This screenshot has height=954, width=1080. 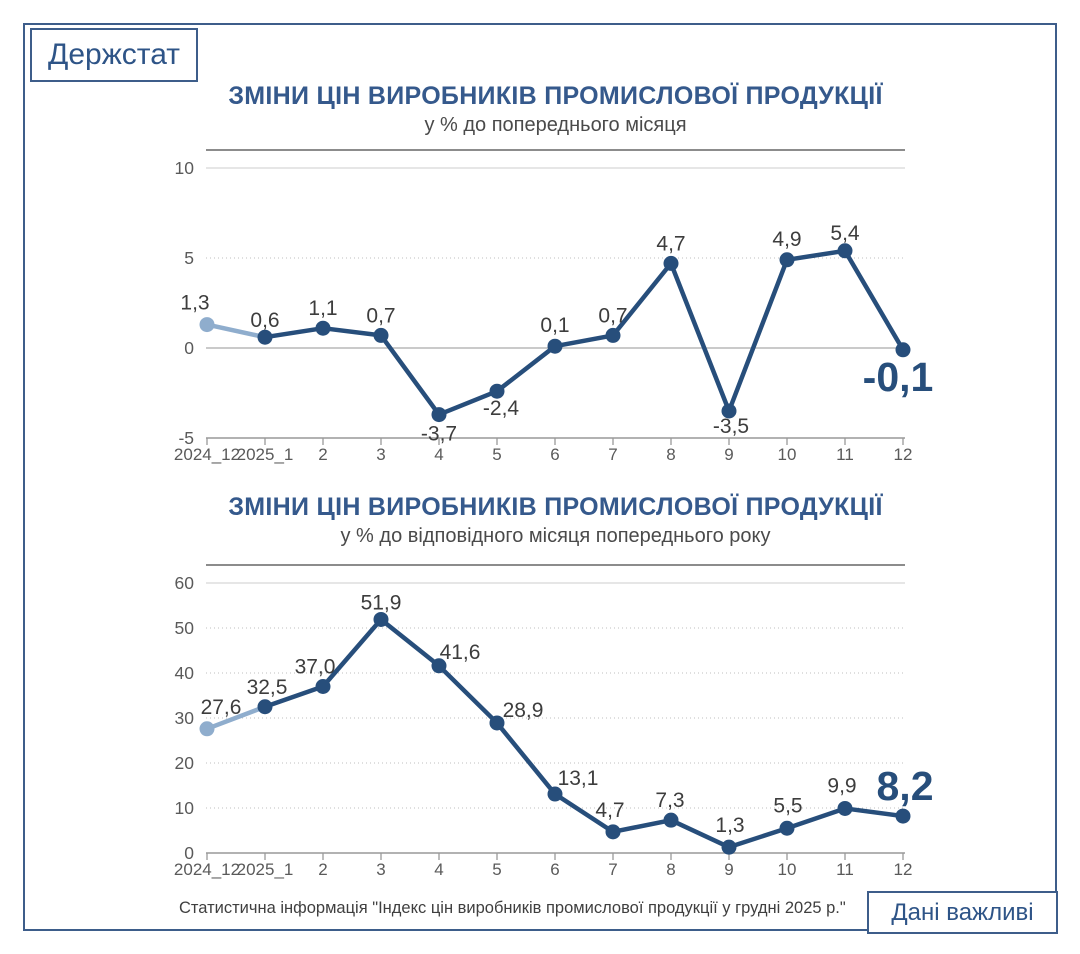 What do you see at coordinates (185, 763) in the screenshot?
I see `y-axis-label: 20` at bounding box center [185, 763].